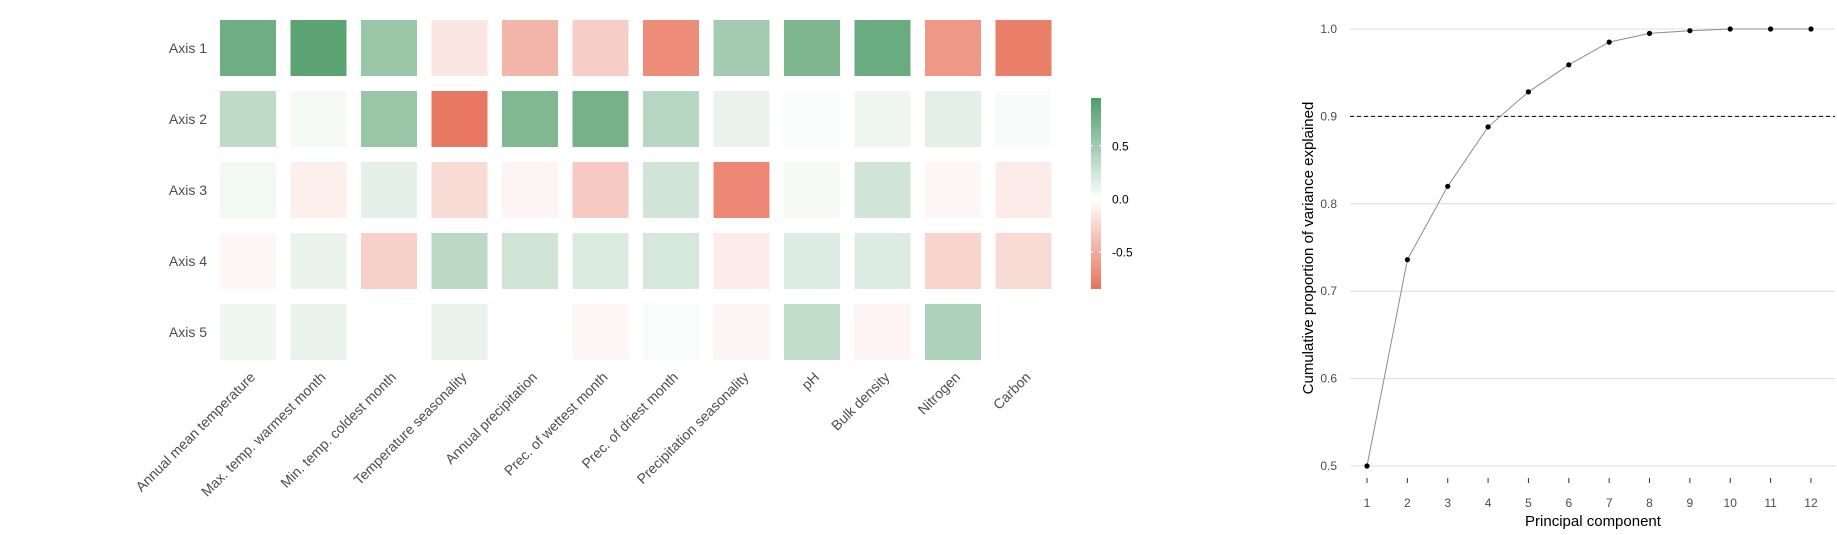  What do you see at coordinates (860, 401) in the screenshot?
I see `column-label: Bulk density` at bounding box center [860, 401].